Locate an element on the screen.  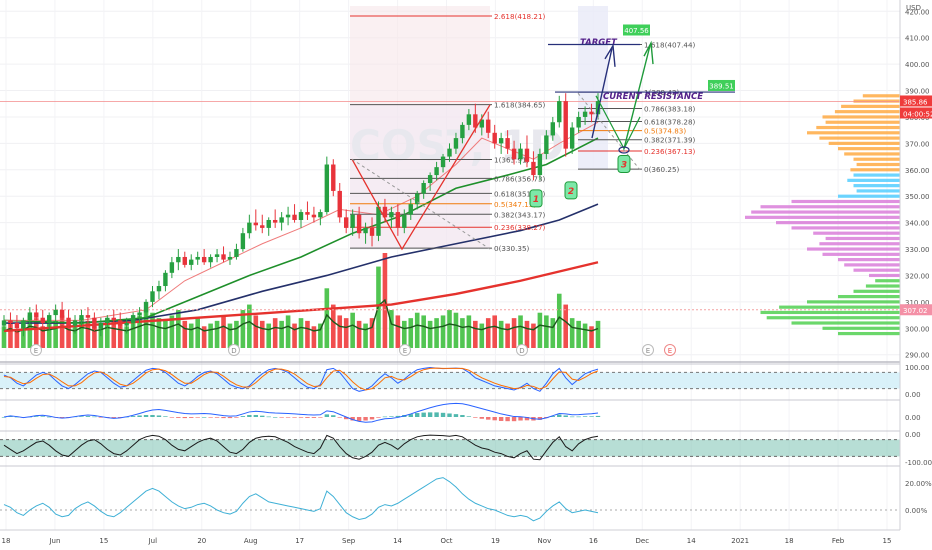
fib-label: 0.5(347.13) is located at coordinates (515, 204).